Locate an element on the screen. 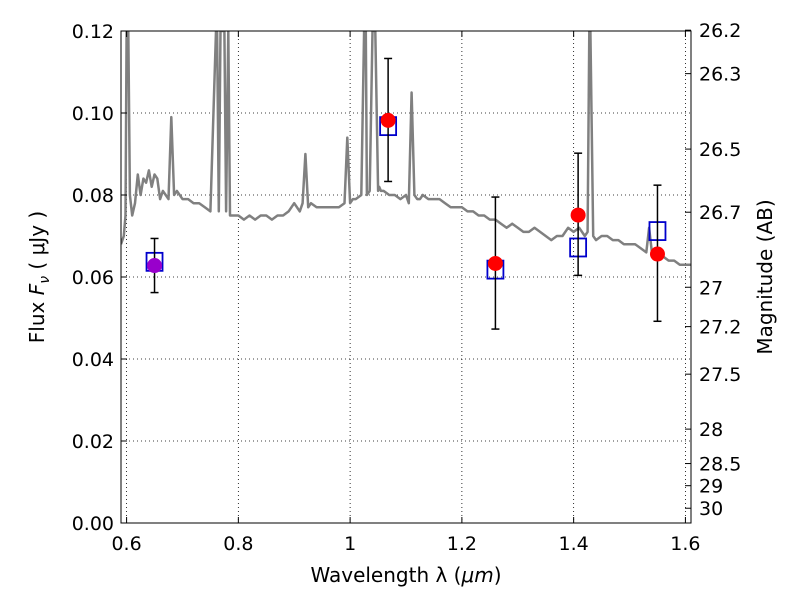  y2-tick-label: 27 is located at coordinates (711, 288).